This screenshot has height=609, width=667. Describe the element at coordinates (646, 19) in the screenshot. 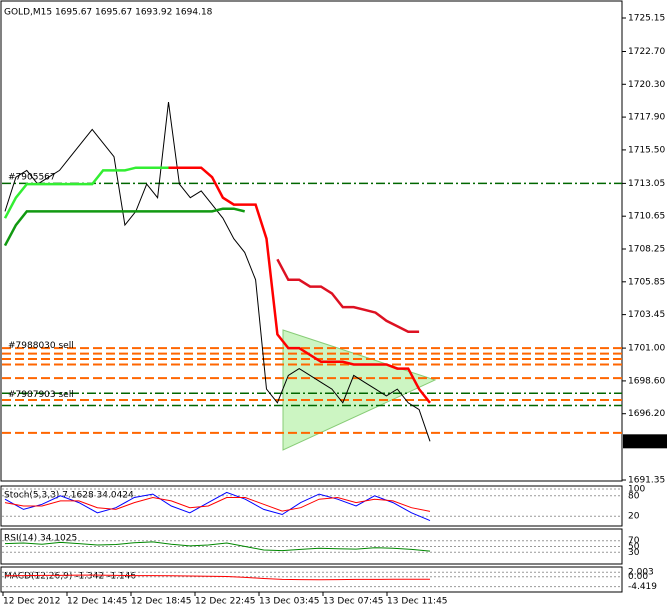

I see `y-tick-label: 1725.15` at that location.